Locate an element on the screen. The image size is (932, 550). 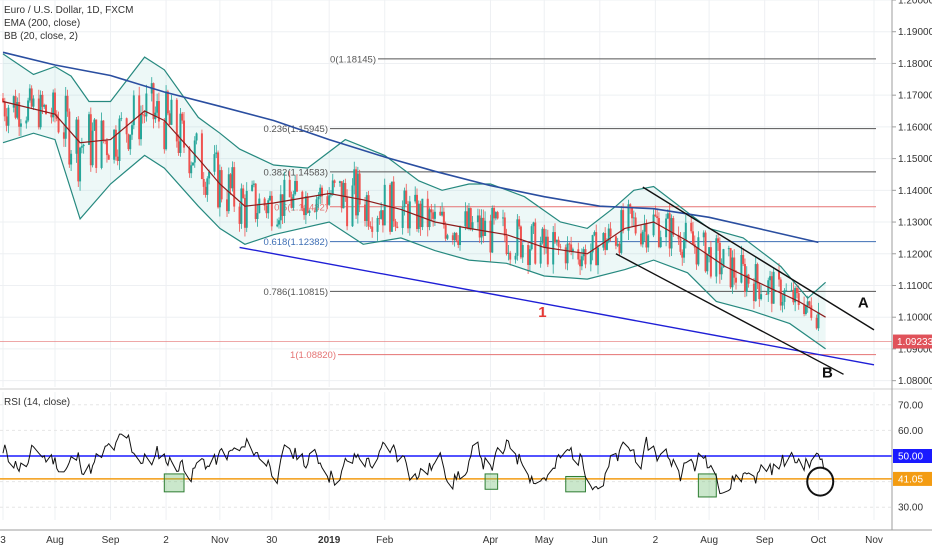
price-tick-label: 1.13000 is located at coordinates (915, 223).